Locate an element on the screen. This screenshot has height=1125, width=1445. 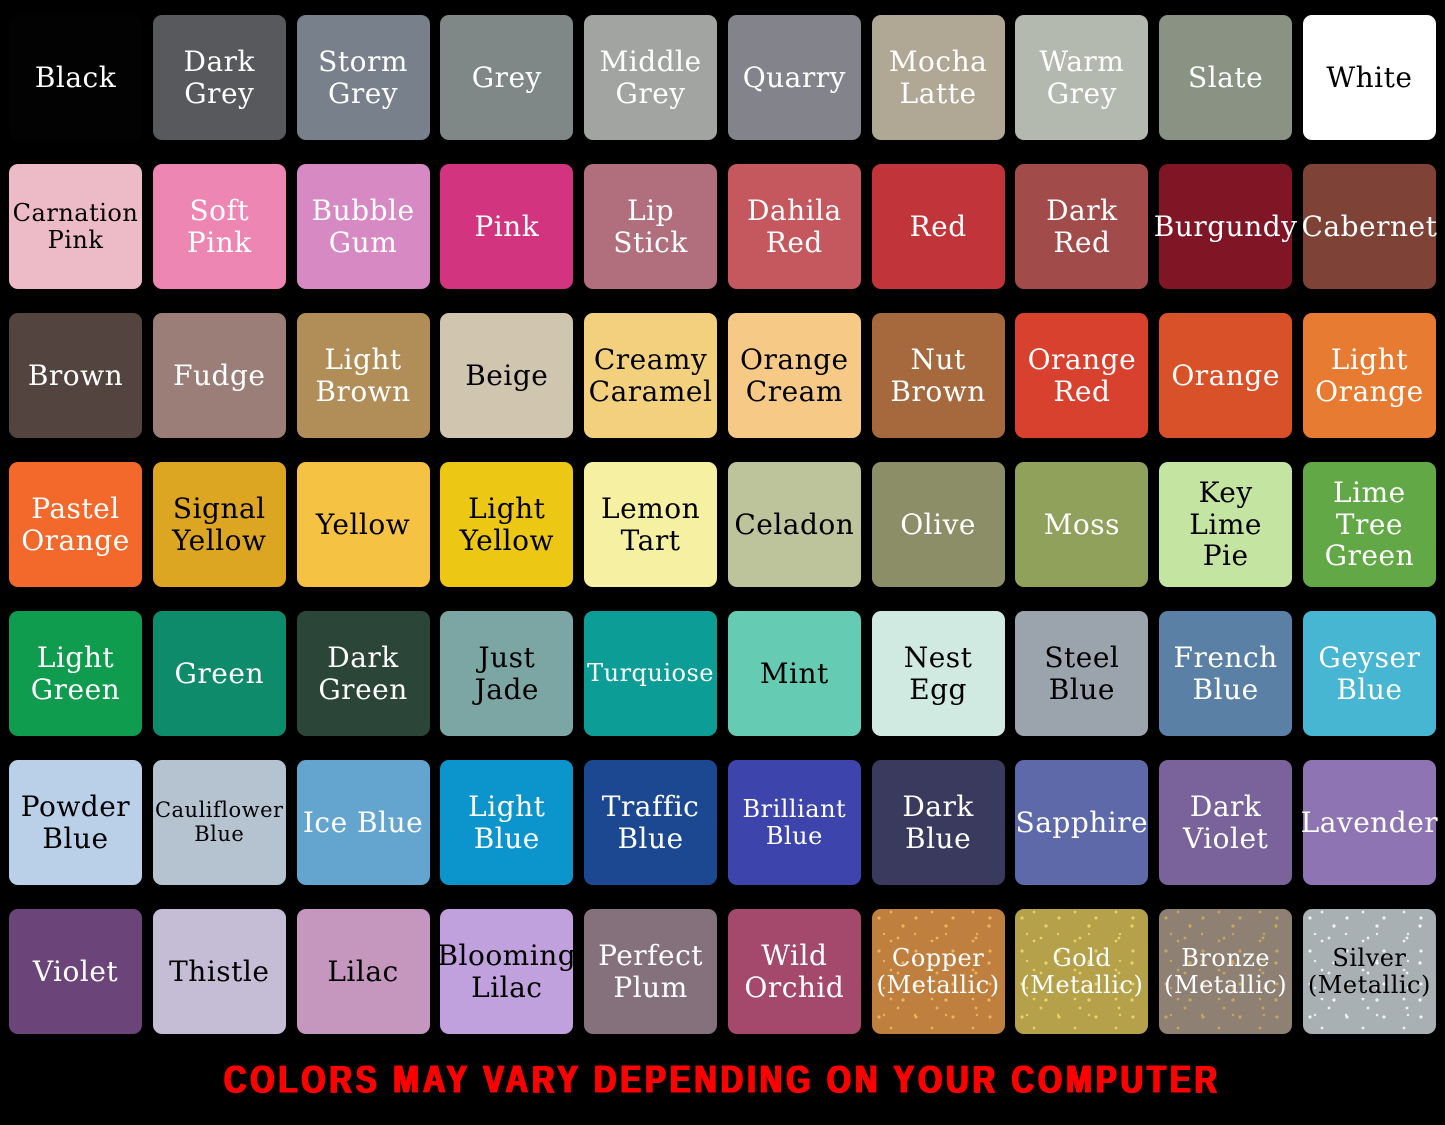
swatch-beige: Beige is located at coordinates (507, 375).